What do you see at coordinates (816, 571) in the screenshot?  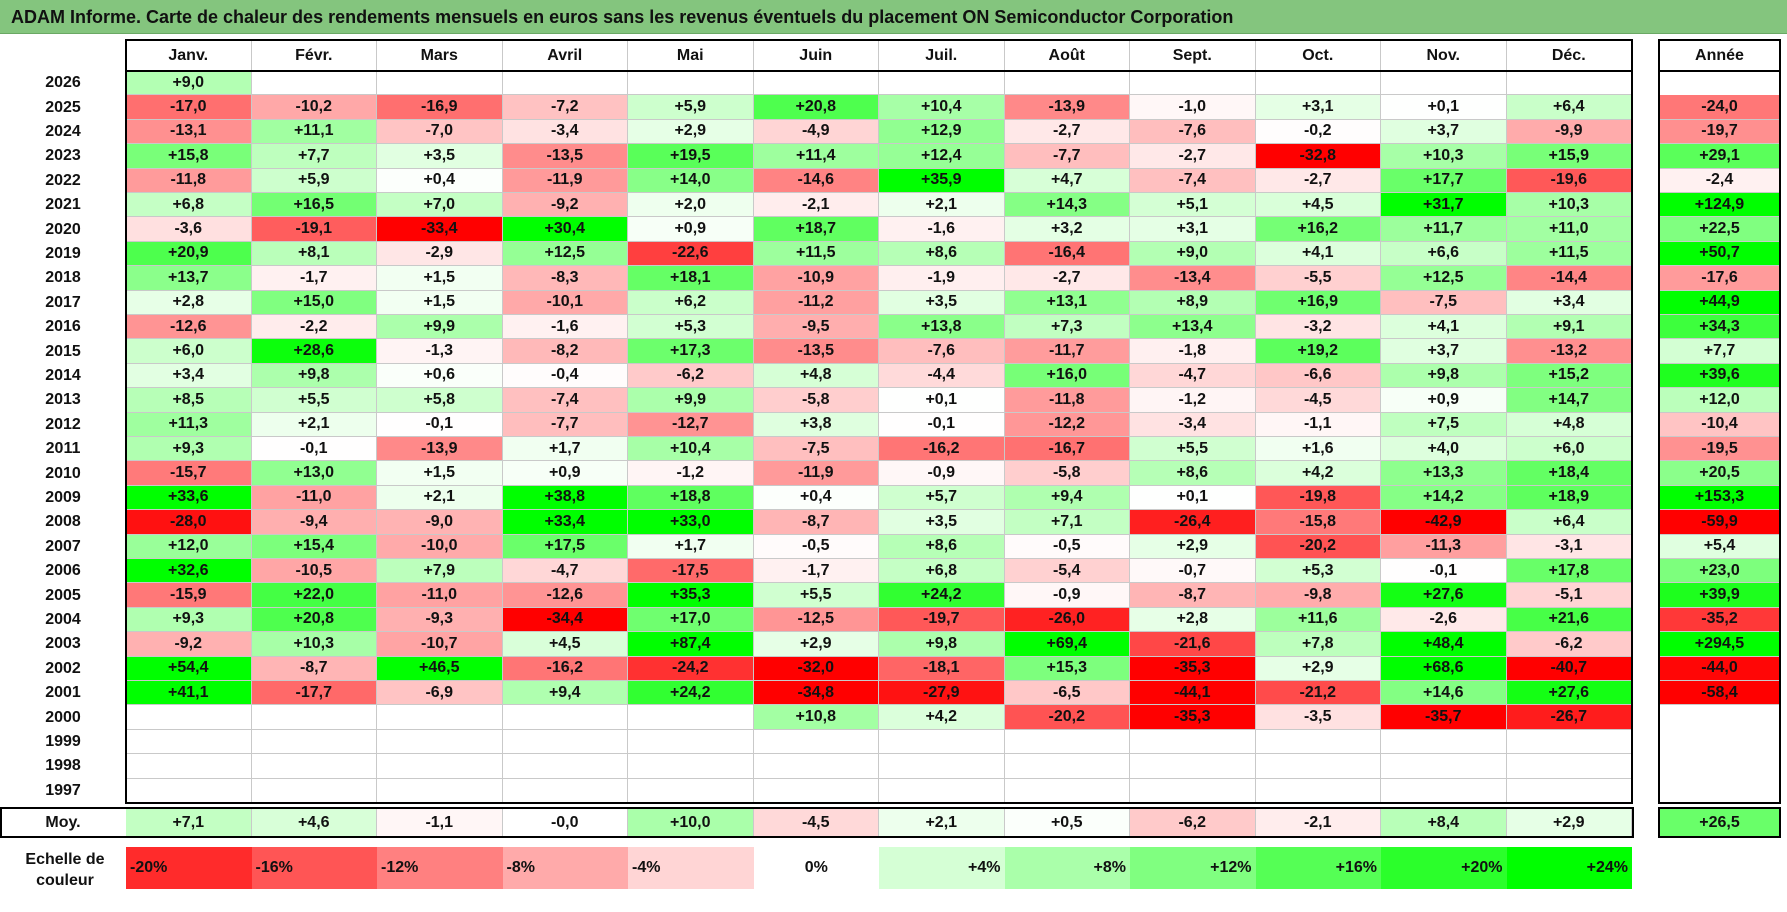 I see `heatmap-cell: -1,7` at bounding box center [816, 571].